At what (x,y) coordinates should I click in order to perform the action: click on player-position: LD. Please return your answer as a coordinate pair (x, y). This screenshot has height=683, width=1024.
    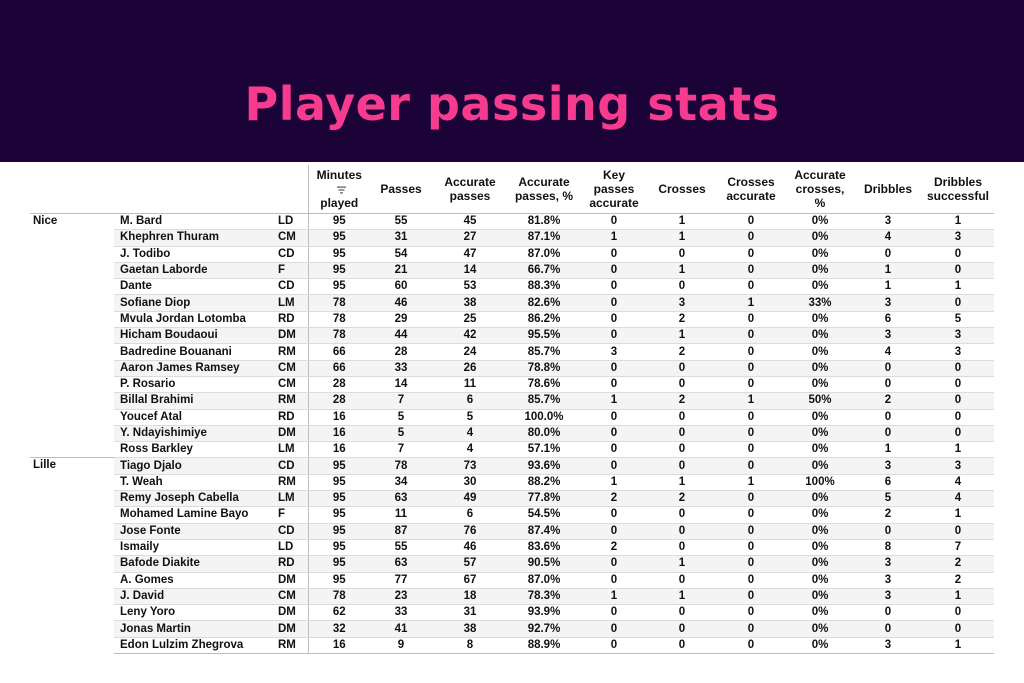
    Looking at the image, I should click on (290, 548).